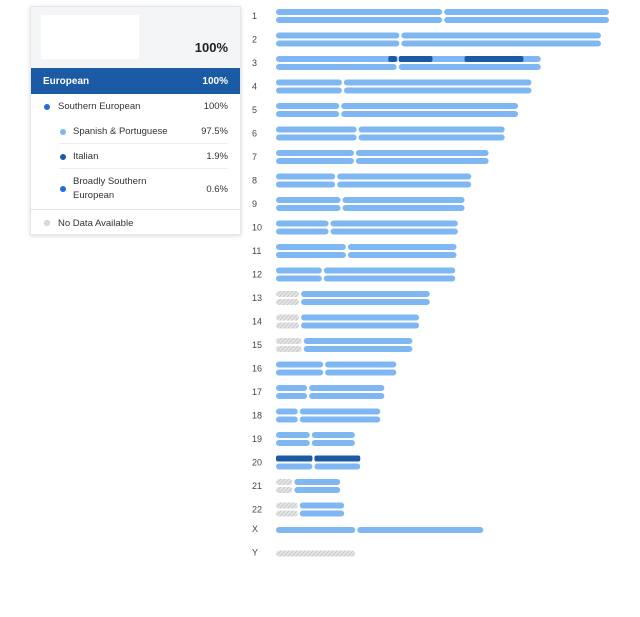 The image size is (640, 617). What do you see at coordinates (257, 369) in the screenshot?
I see `chromosome-label: 16` at bounding box center [257, 369].